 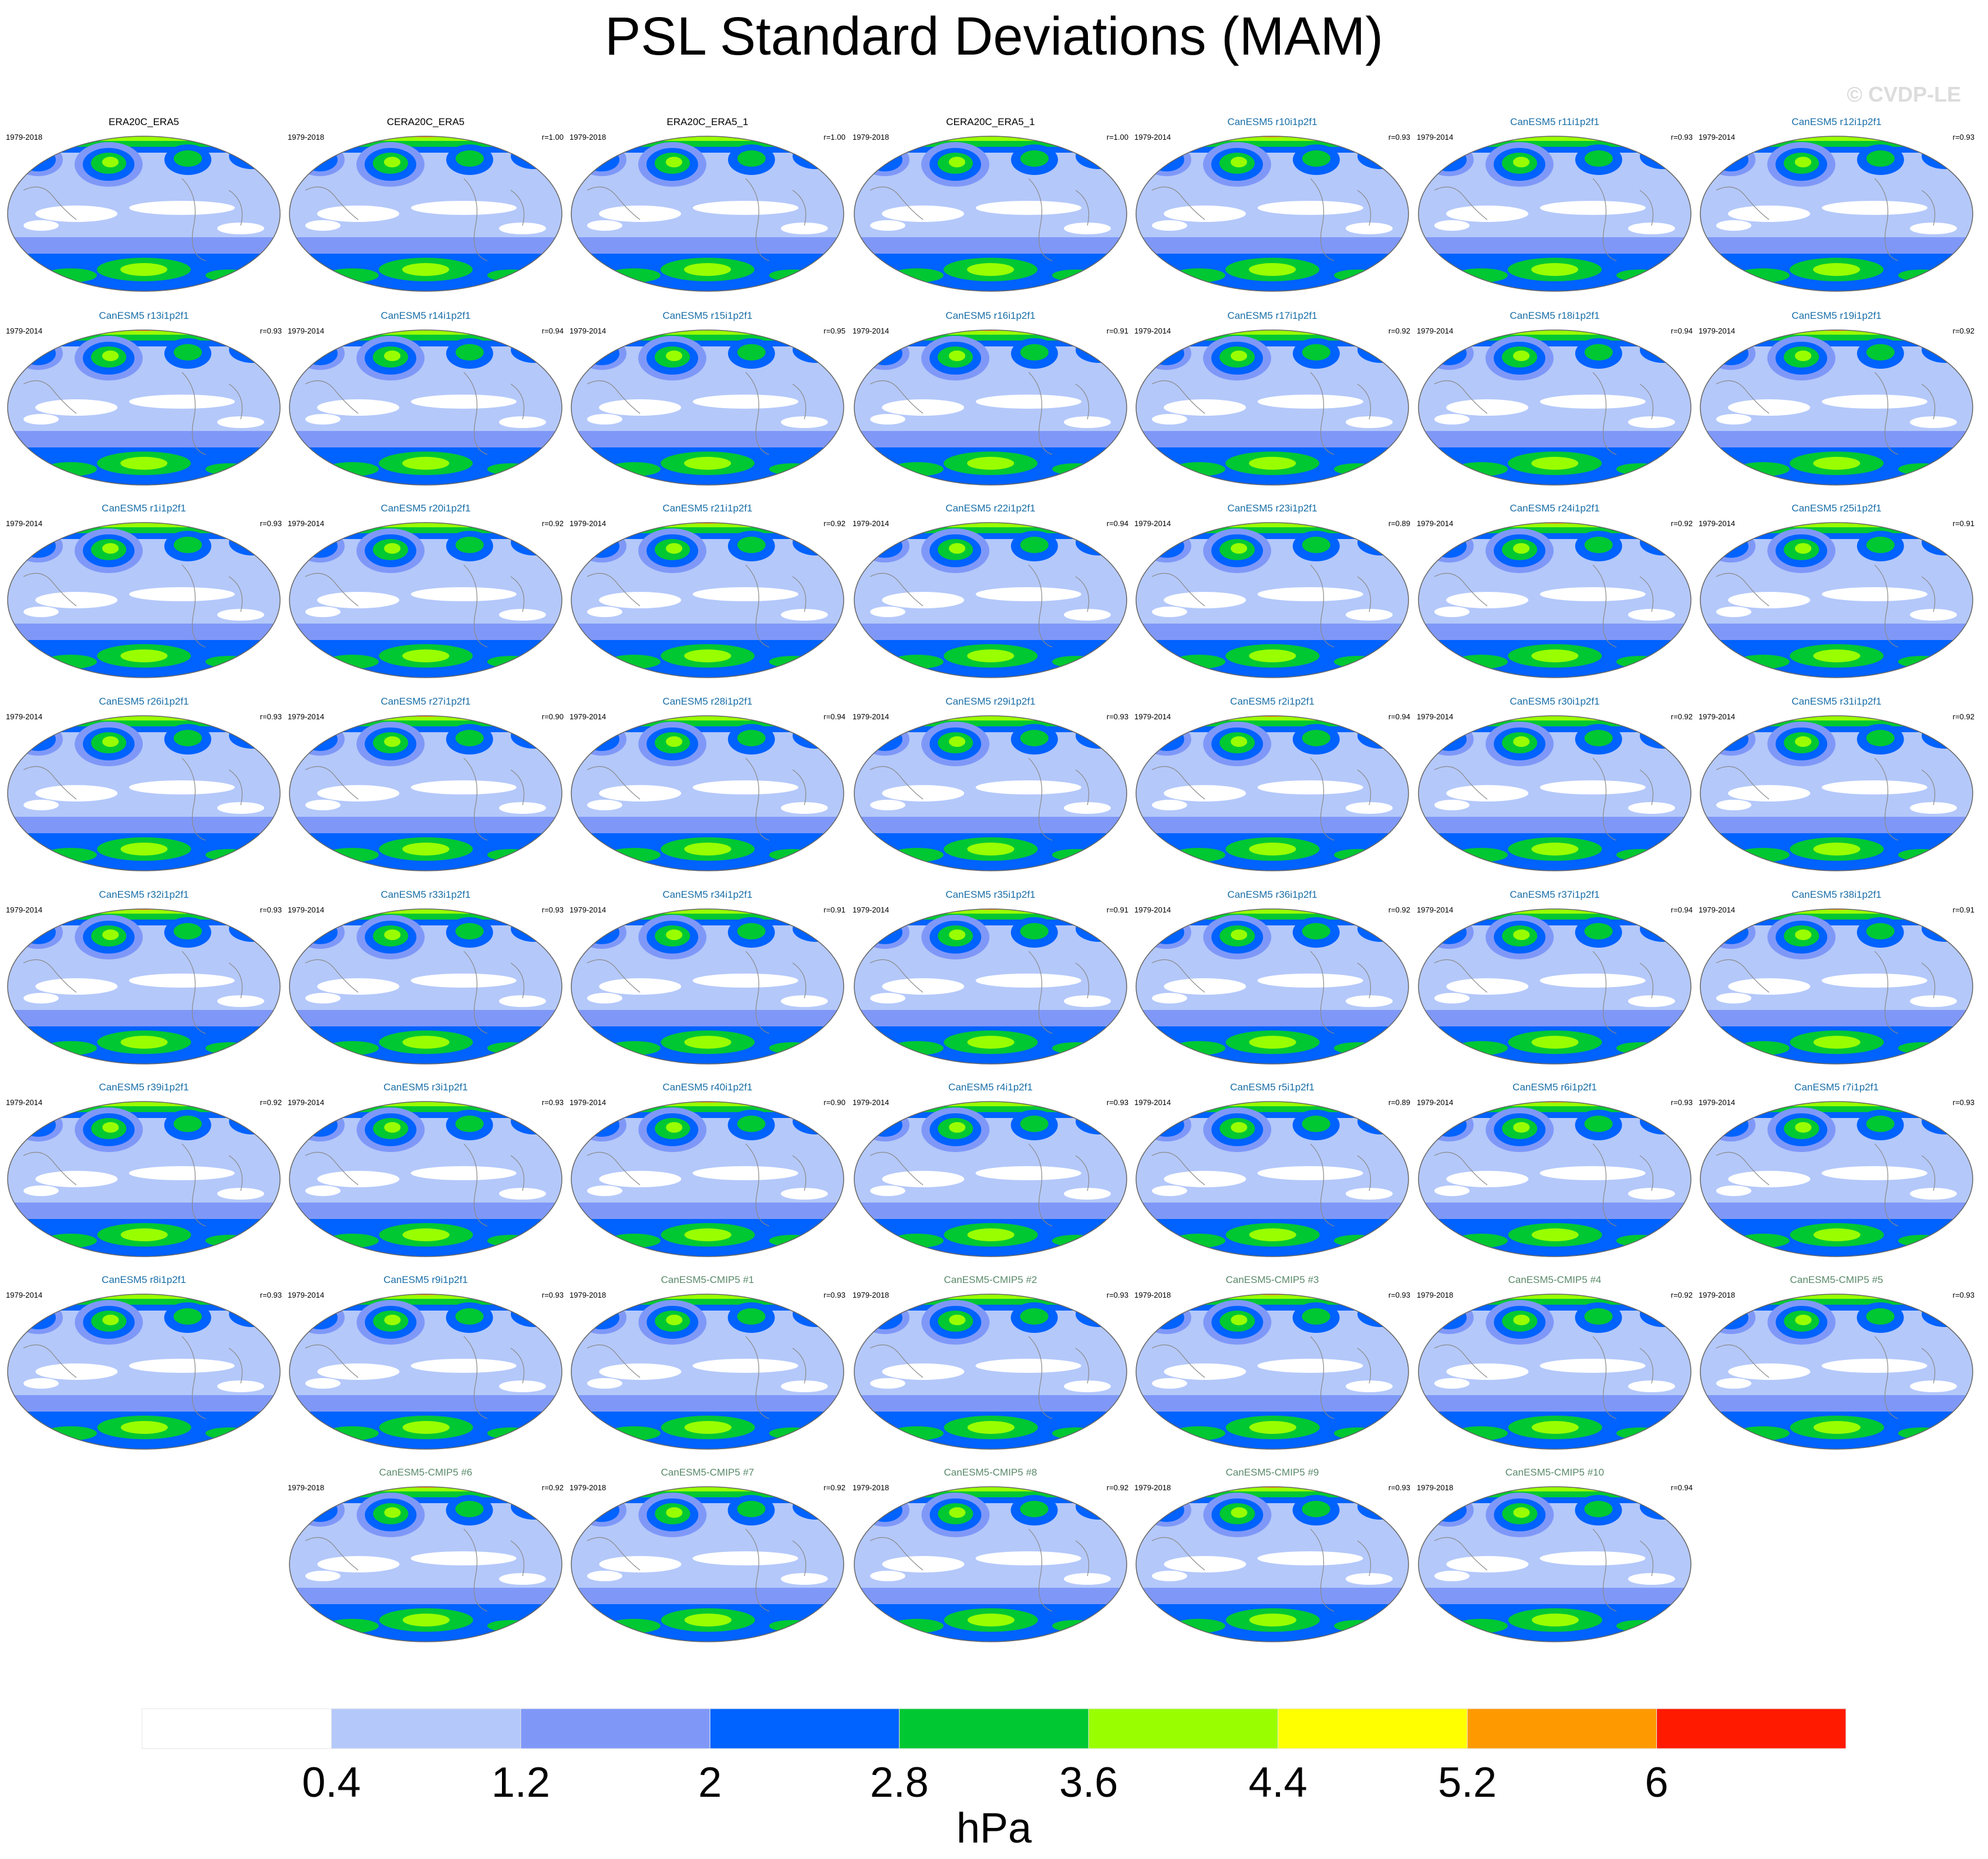 What do you see at coordinates (1273, 894) in the screenshot?
I see `panel-title: CanESM5 r36i1p2f1` at bounding box center [1273, 894].